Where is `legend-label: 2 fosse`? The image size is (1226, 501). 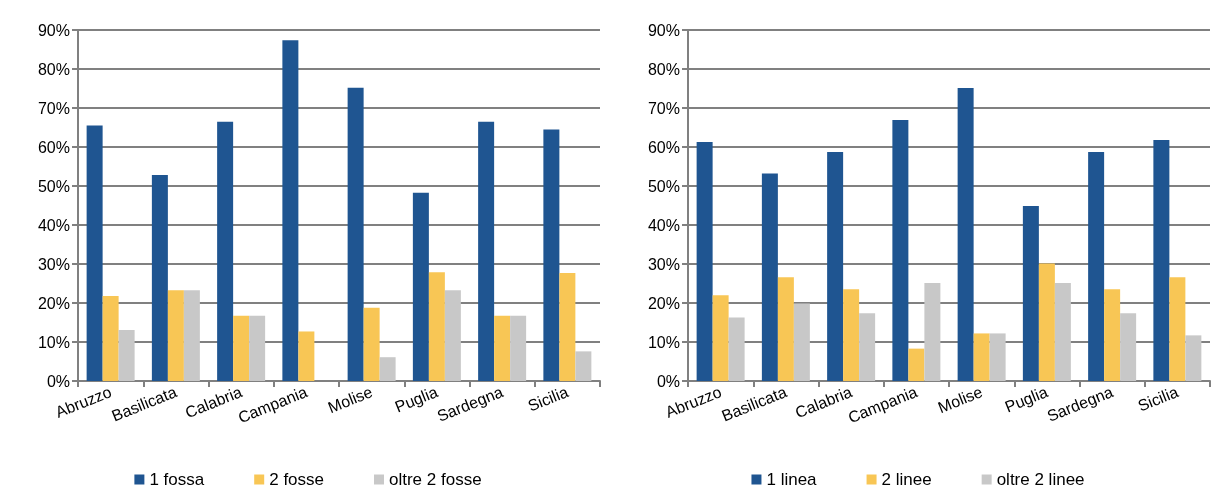 legend-label: 2 fosse is located at coordinates (297, 479).